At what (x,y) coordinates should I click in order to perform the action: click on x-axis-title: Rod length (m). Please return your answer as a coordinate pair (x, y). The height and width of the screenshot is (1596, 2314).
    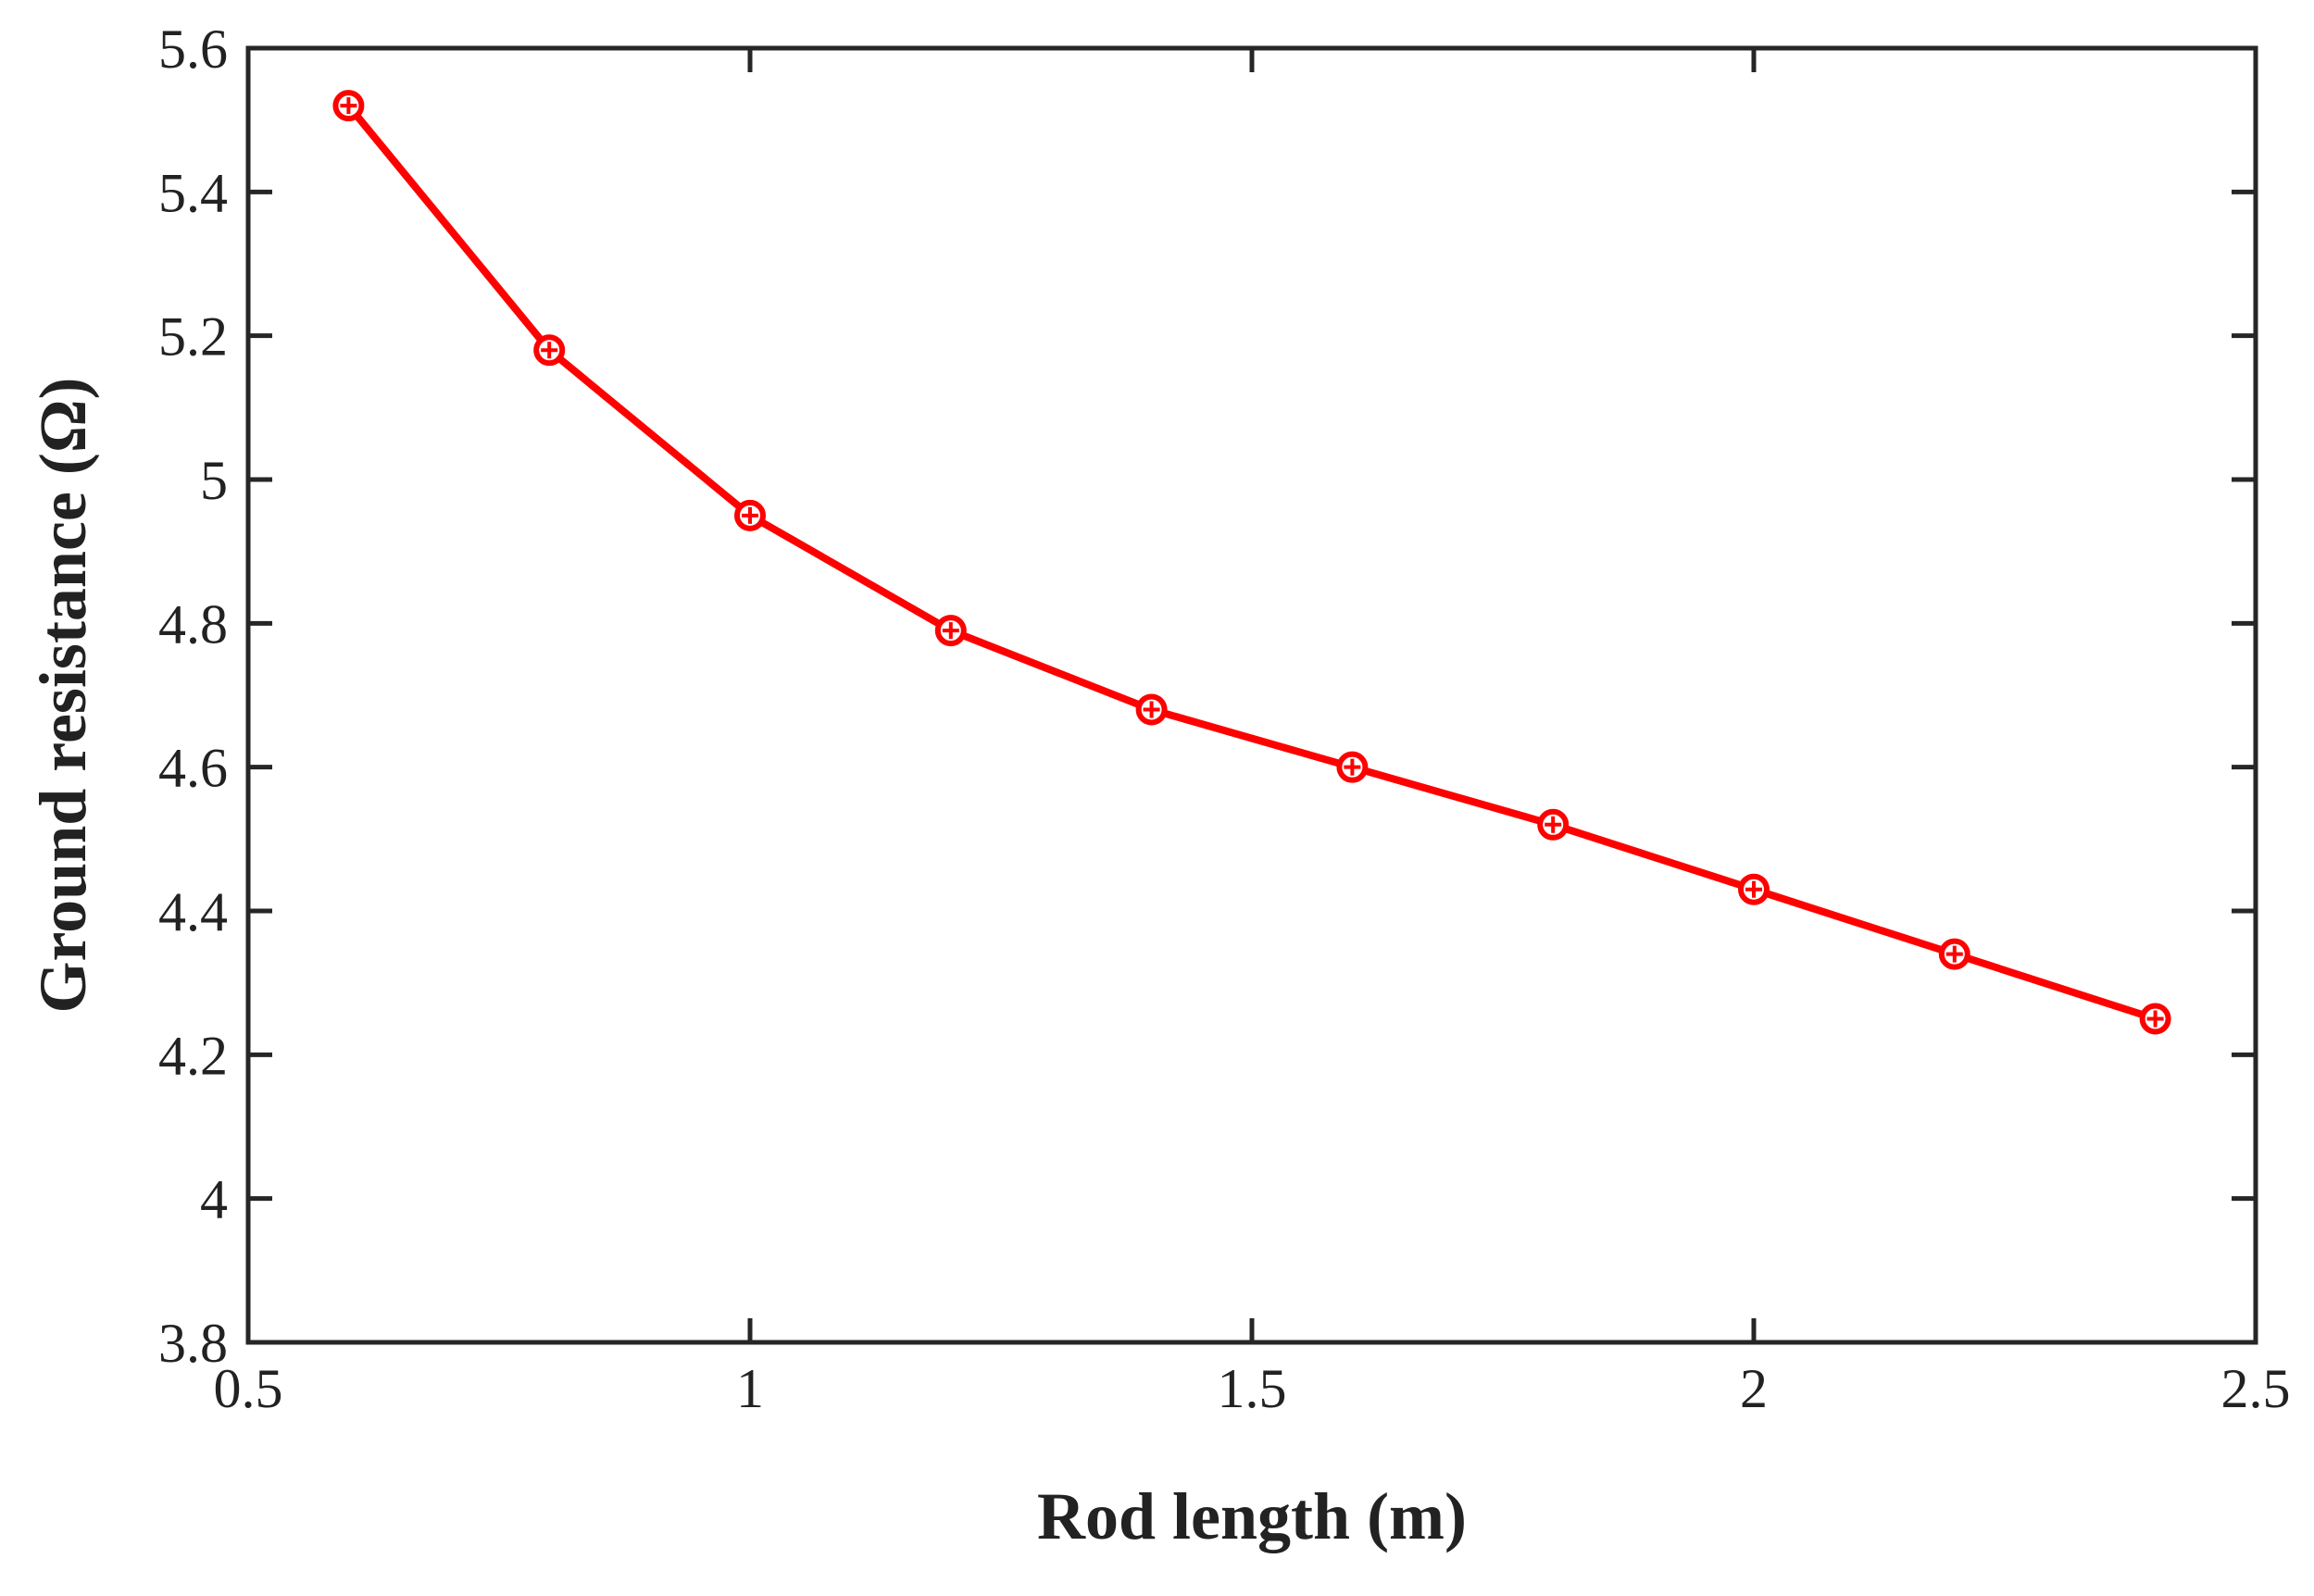
    Looking at the image, I should click on (1252, 1516).